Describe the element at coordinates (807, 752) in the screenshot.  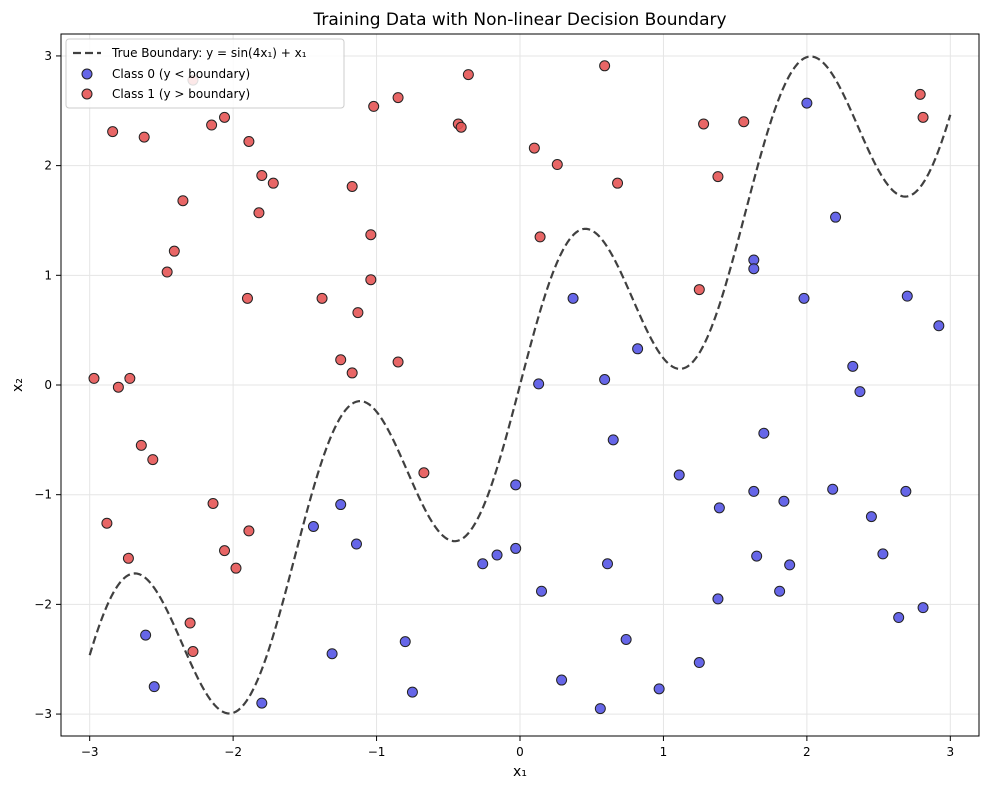
I see `x-tick-label: 2` at that location.